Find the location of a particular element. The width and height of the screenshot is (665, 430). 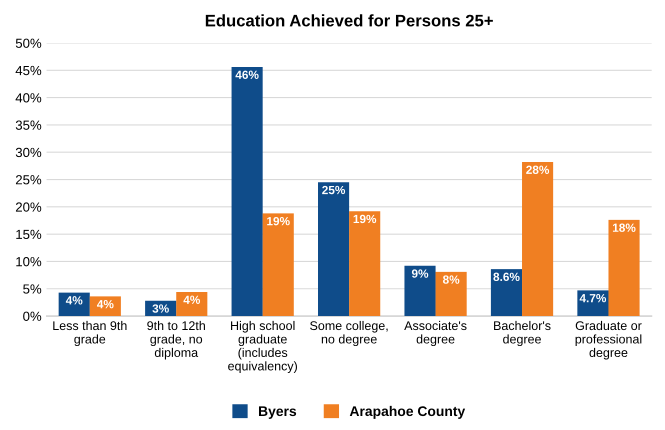

y-tick-label: 15% is located at coordinates (29, 235).